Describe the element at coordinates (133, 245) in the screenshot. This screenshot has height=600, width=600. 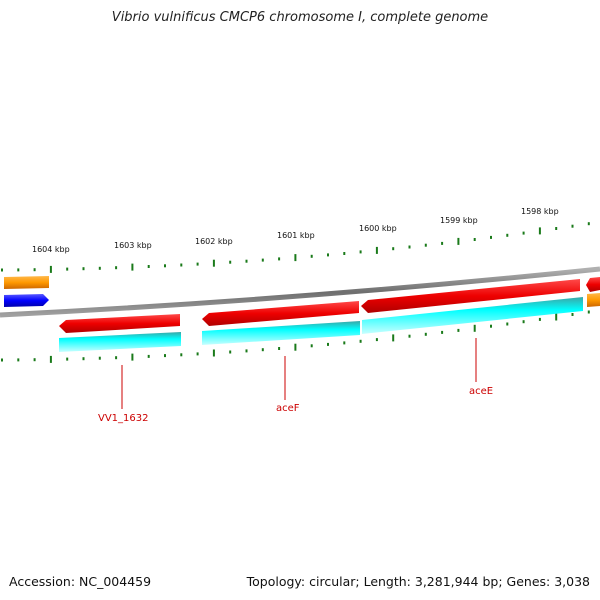
I see `tick-label-1603: 1603 kbp` at that location.